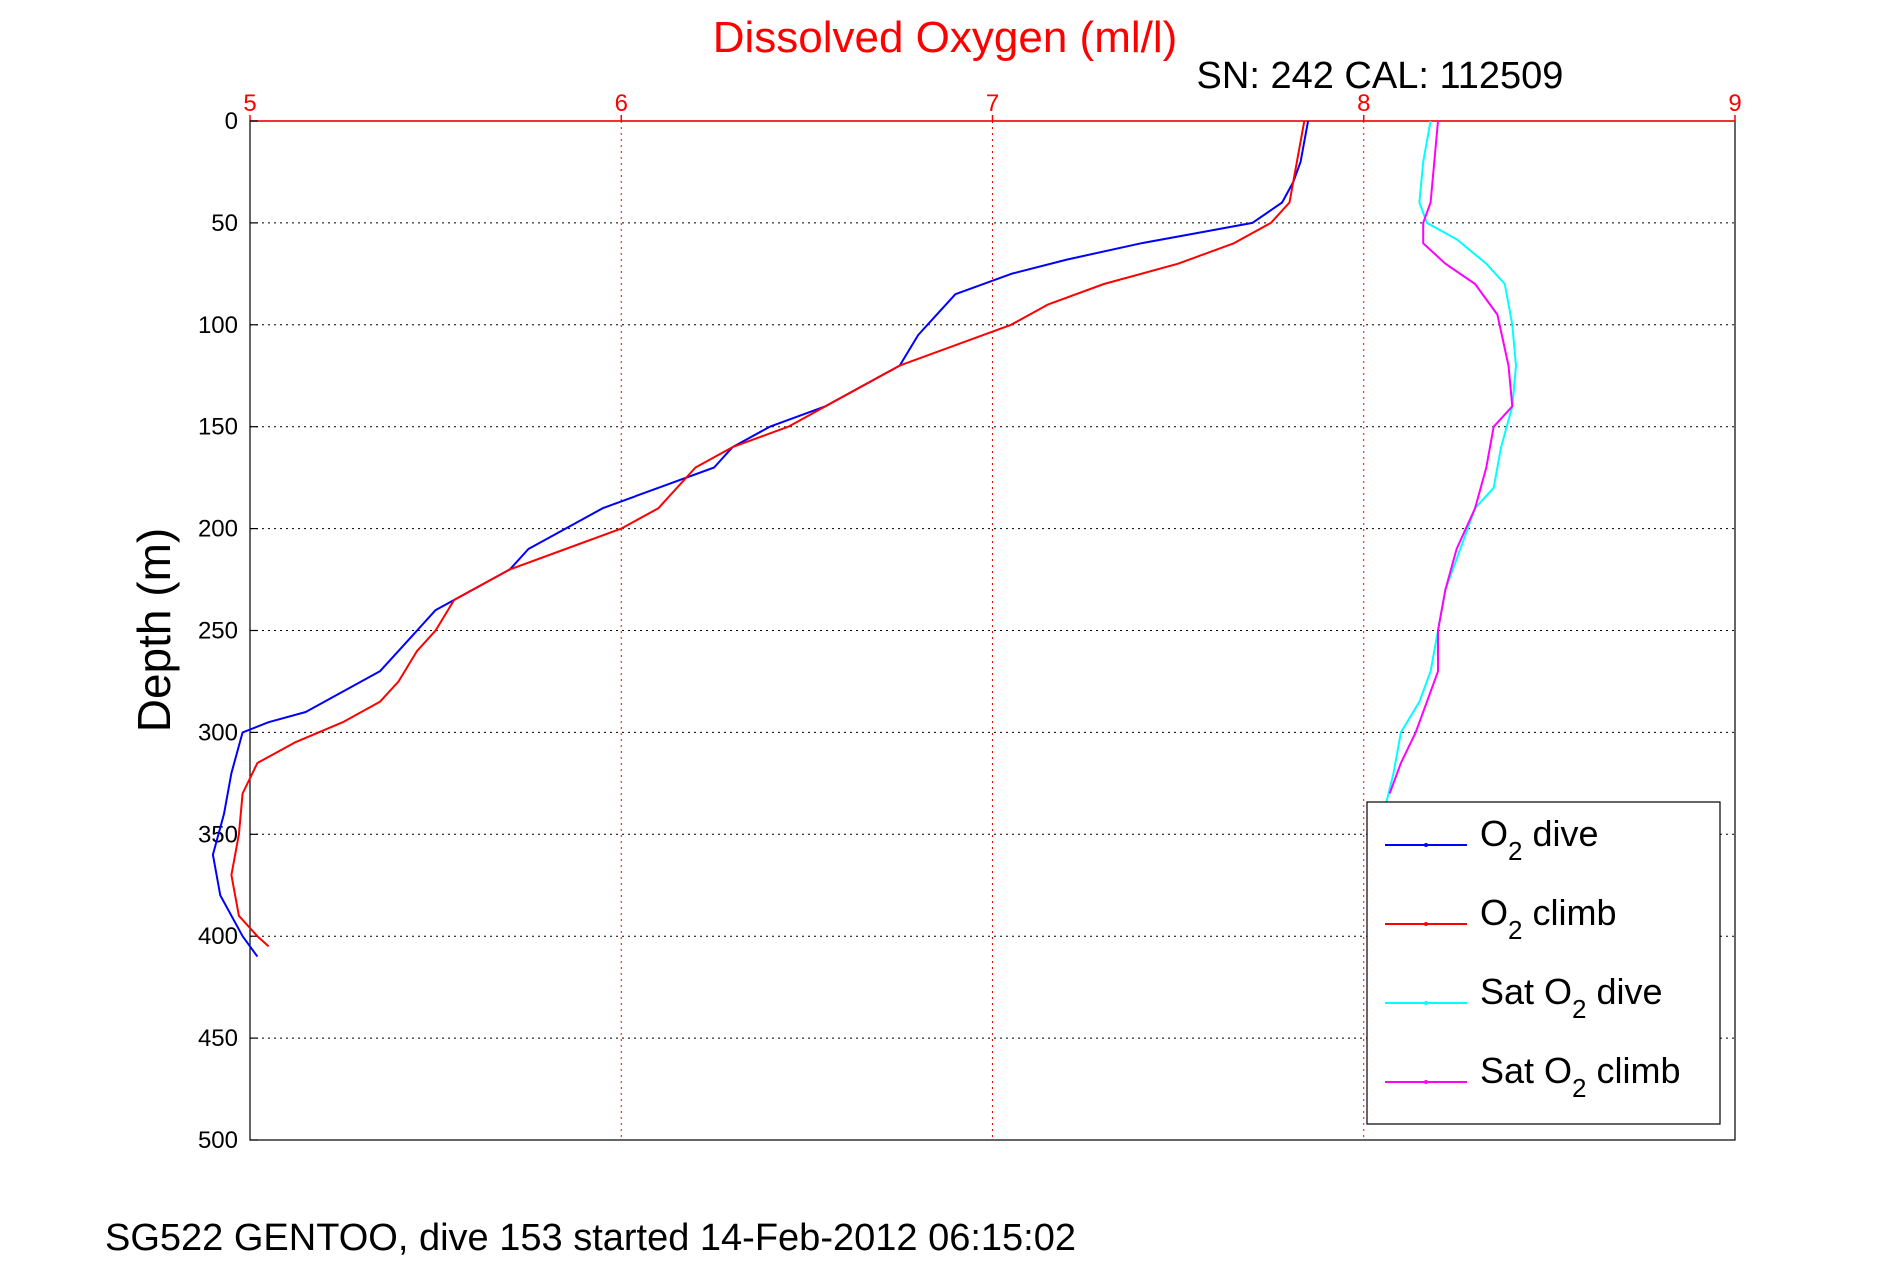 The image size is (1891, 1262). What do you see at coordinates (231, 121) in the screenshot?
I see `y-tick-label: 0` at bounding box center [231, 121].